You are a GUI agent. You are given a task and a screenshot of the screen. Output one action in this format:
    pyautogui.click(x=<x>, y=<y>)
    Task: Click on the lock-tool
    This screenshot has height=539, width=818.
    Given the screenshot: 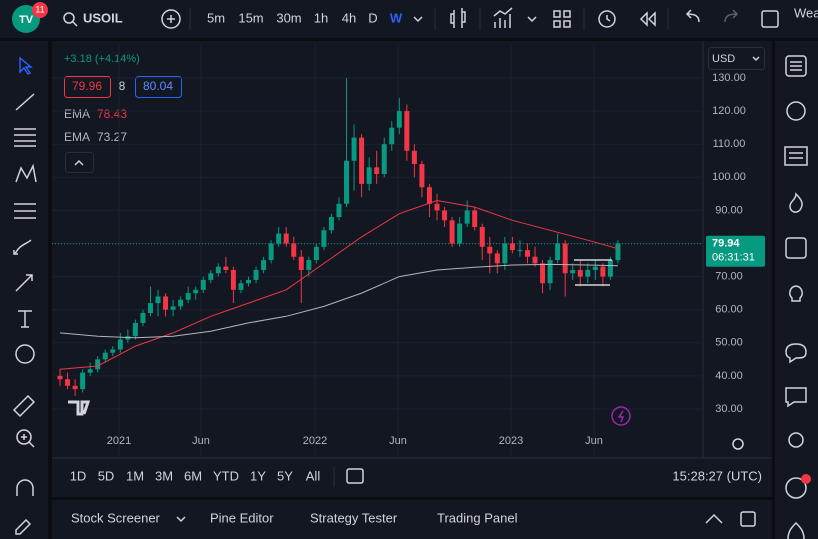 What is the action you would take?
    pyautogui.click(x=23, y=526)
    